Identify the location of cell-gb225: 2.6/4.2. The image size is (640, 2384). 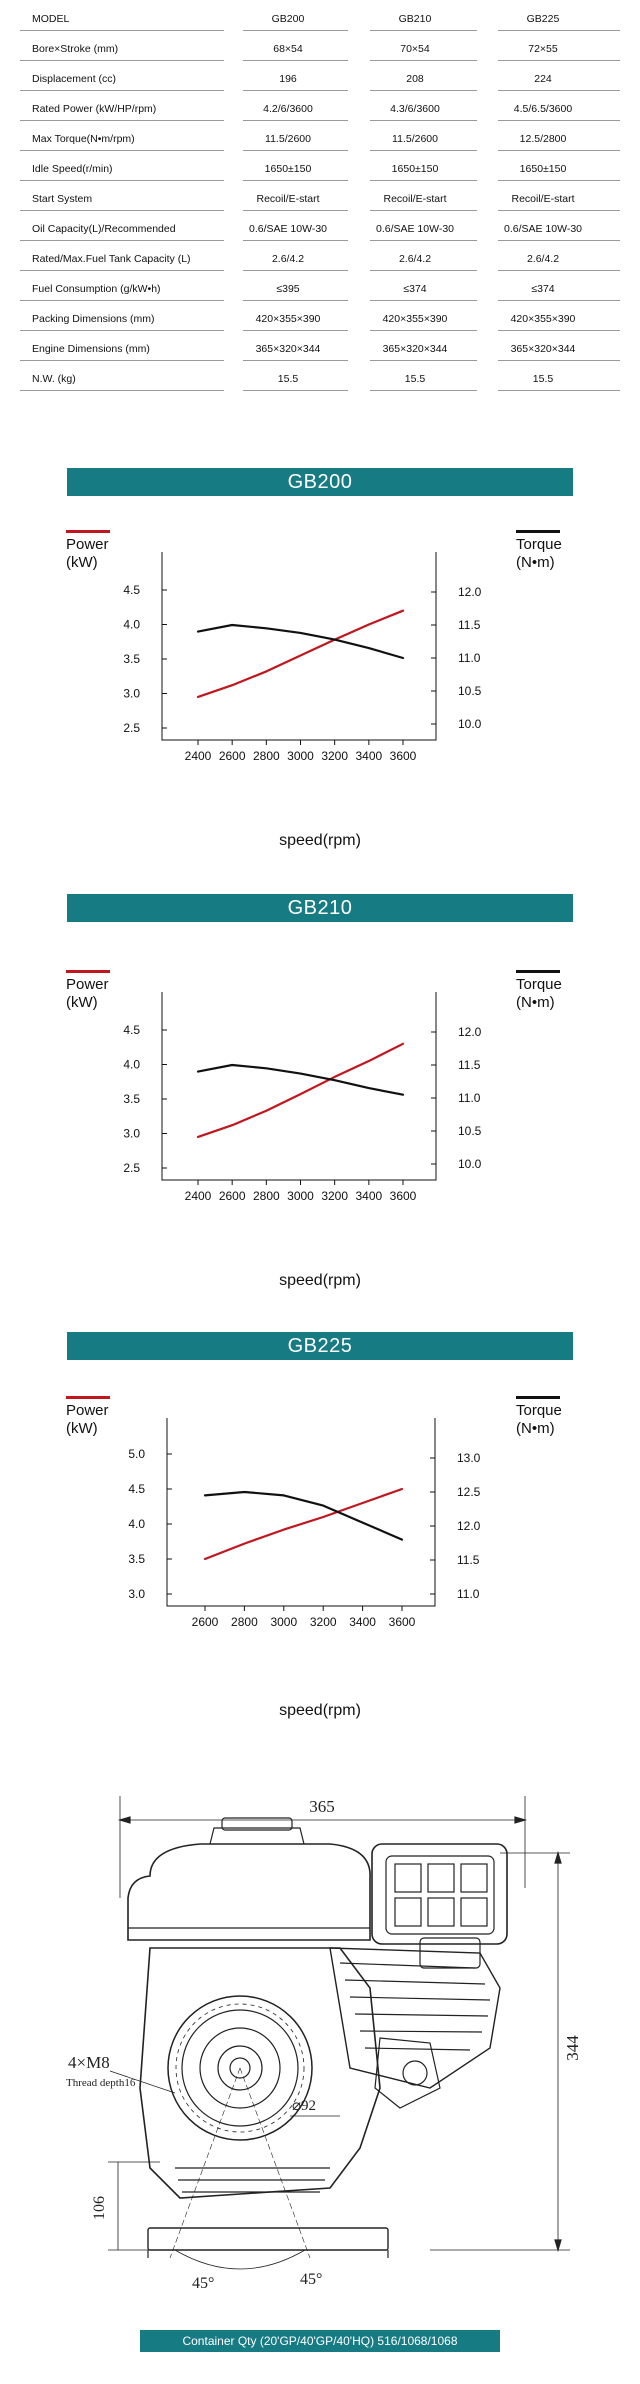
(543, 259).